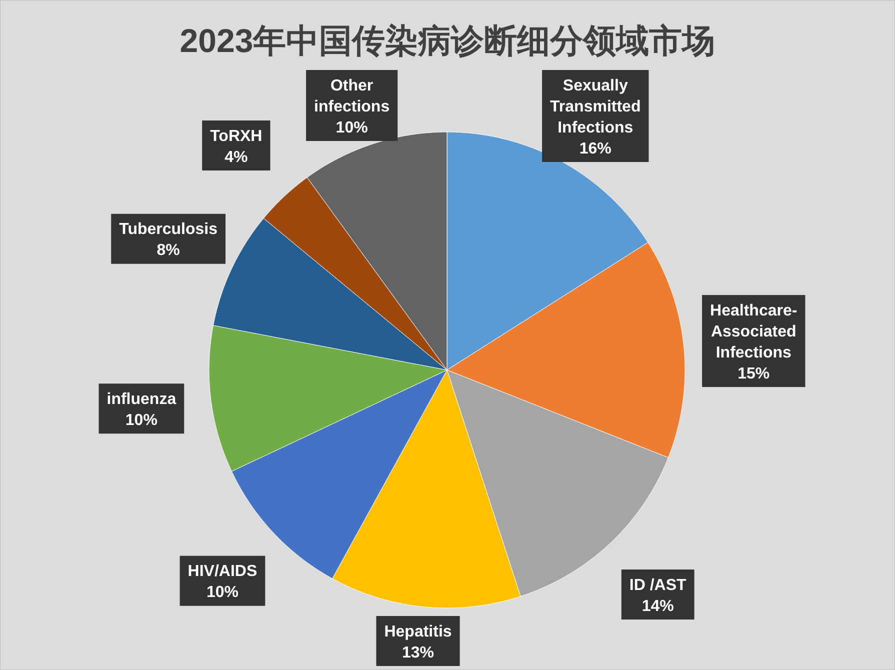 The height and width of the screenshot is (670, 895). What do you see at coordinates (595, 106) in the screenshot?
I see `slice-label: Sexually Transmitted Infections` at bounding box center [595, 106].